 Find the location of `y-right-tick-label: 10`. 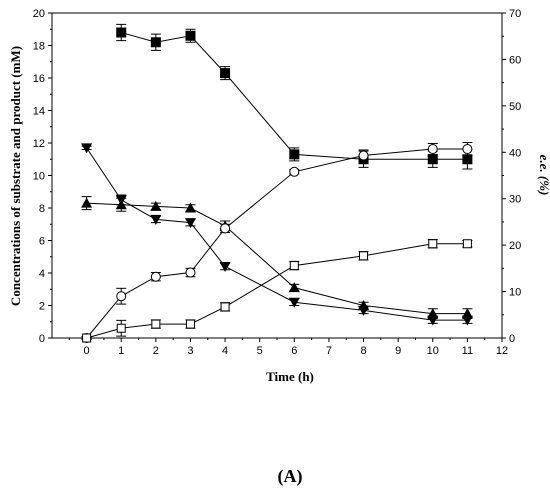

y-right-tick-label: 10 is located at coordinates (515, 293).